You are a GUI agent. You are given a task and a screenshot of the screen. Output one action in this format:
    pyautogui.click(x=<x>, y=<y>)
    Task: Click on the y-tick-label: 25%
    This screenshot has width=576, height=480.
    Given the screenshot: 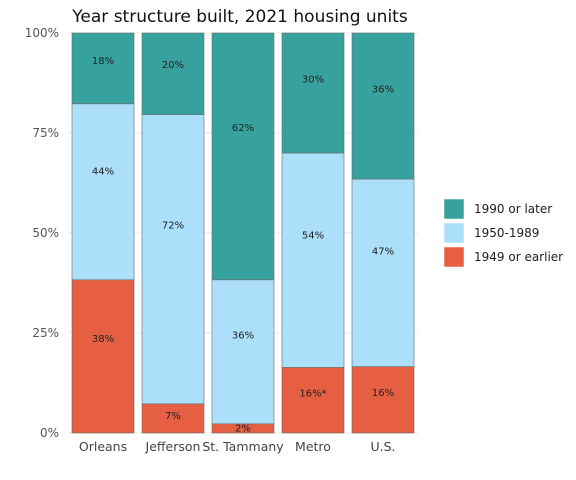 What is the action you would take?
    pyautogui.click(x=45, y=333)
    